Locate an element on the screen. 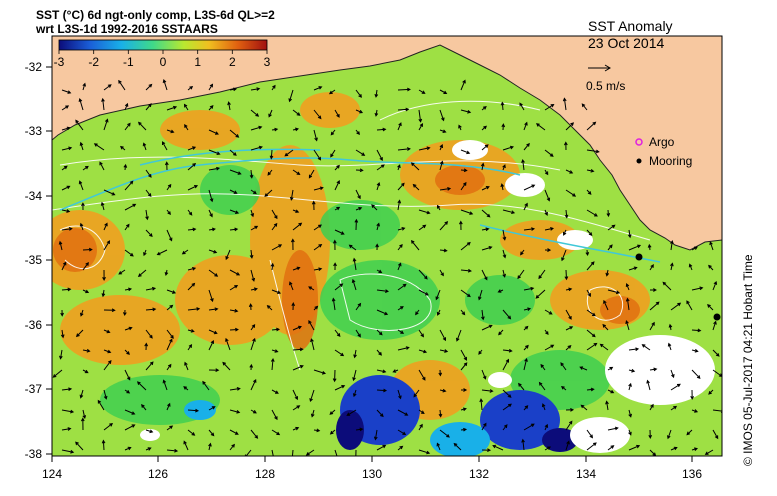 The height and width of the screenshot is (496, 777). map-date: 23 Oct 2014 is located at coordinates (626, 43).